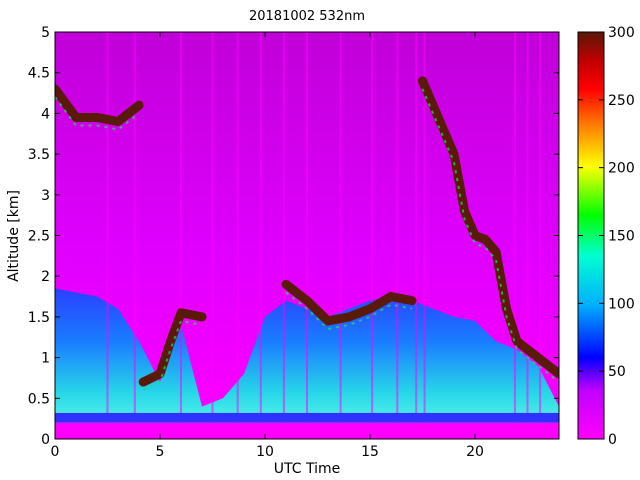  Describe the element at coordinates (39, 155) in the screenshot. I see `y-tick-label: 3.5` at that location.